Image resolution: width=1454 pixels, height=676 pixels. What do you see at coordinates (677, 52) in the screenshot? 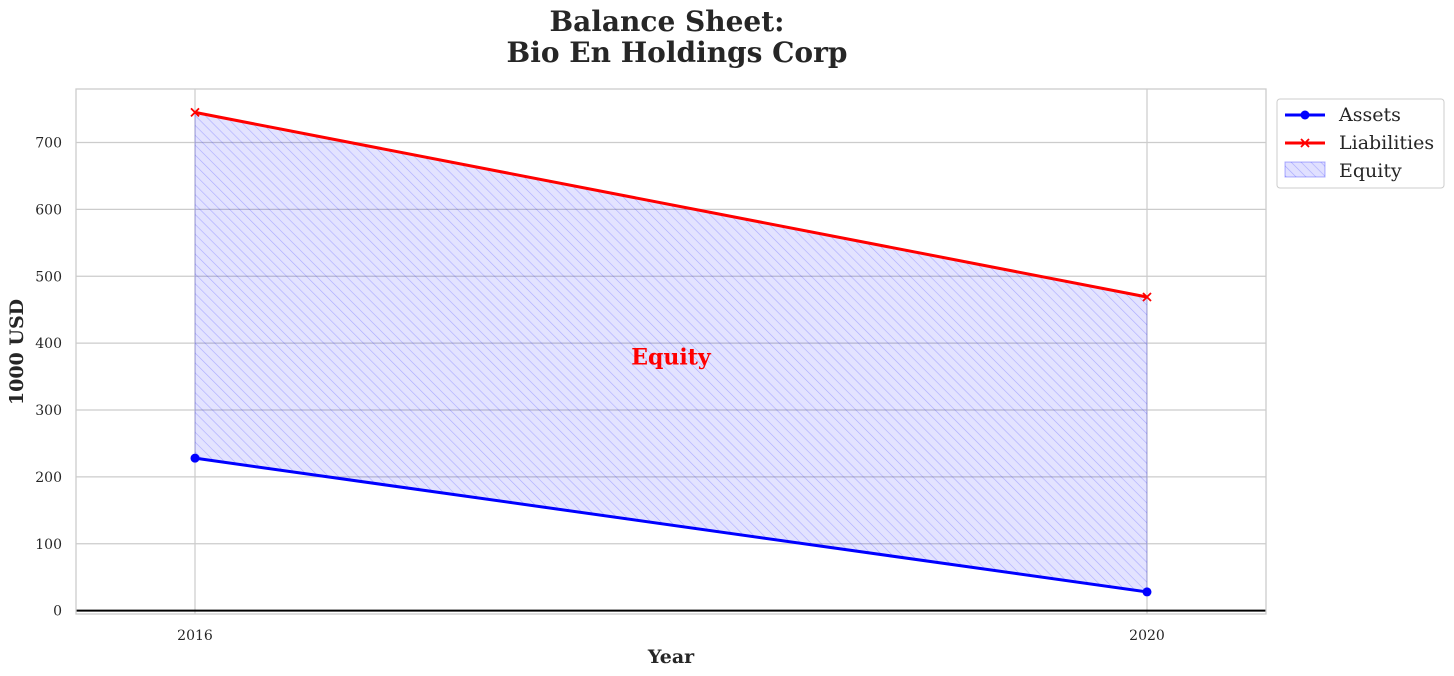
I see `chart-title-line-2: Bio En Holdings Corp` at bounding box center [677, 52].